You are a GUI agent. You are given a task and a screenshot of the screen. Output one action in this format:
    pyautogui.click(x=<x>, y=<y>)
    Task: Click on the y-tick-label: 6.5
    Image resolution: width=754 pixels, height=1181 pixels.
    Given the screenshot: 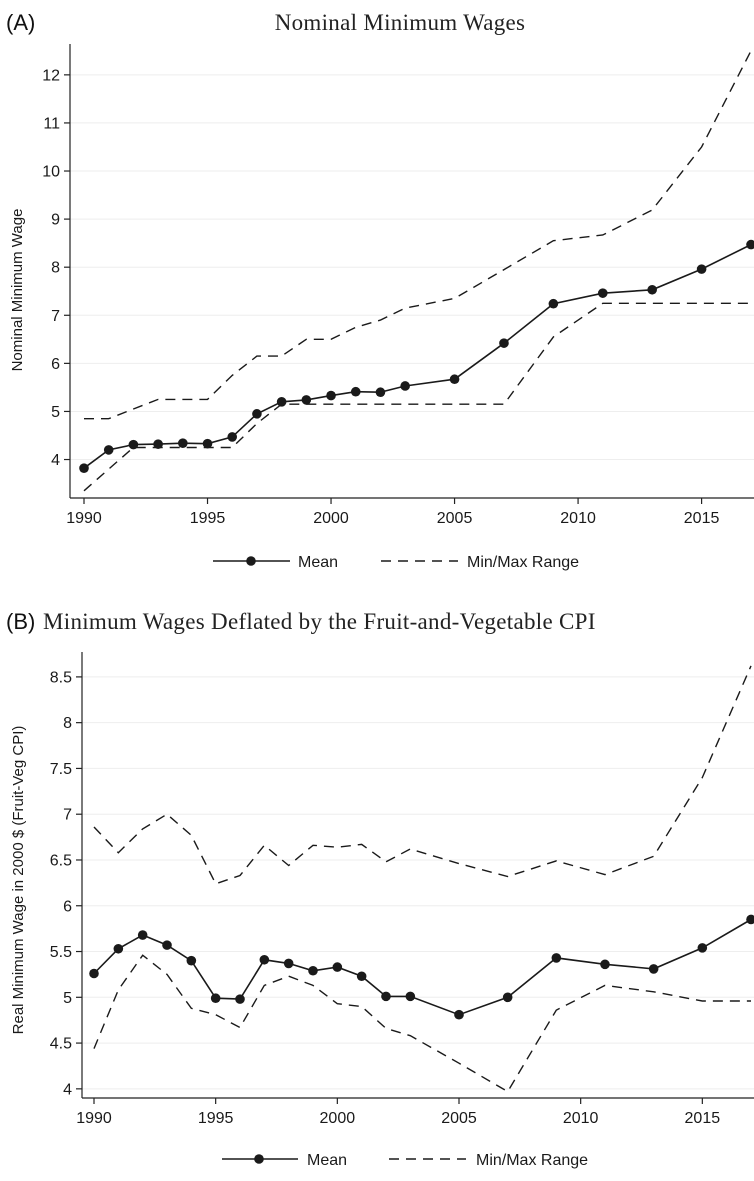 What is the action you would take?
    pyautogui.click(x=61, y=860)
    